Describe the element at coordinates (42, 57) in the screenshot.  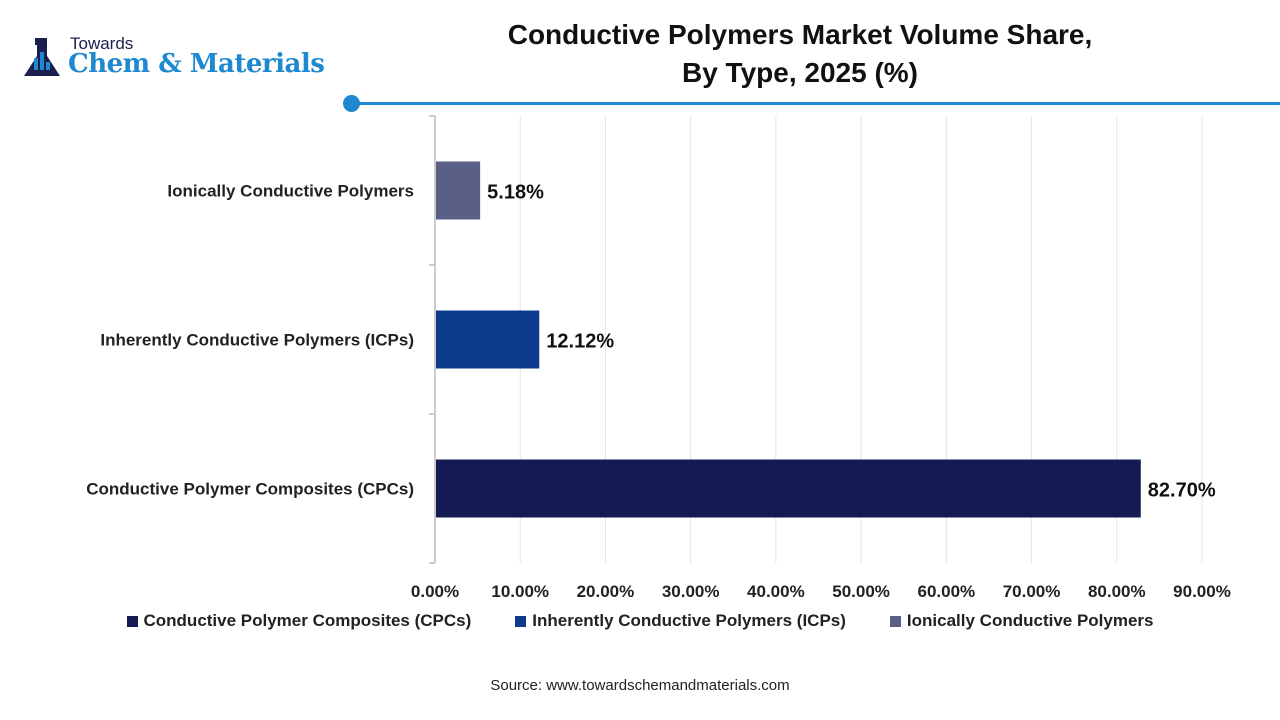
I see `flask-icon` at that location.